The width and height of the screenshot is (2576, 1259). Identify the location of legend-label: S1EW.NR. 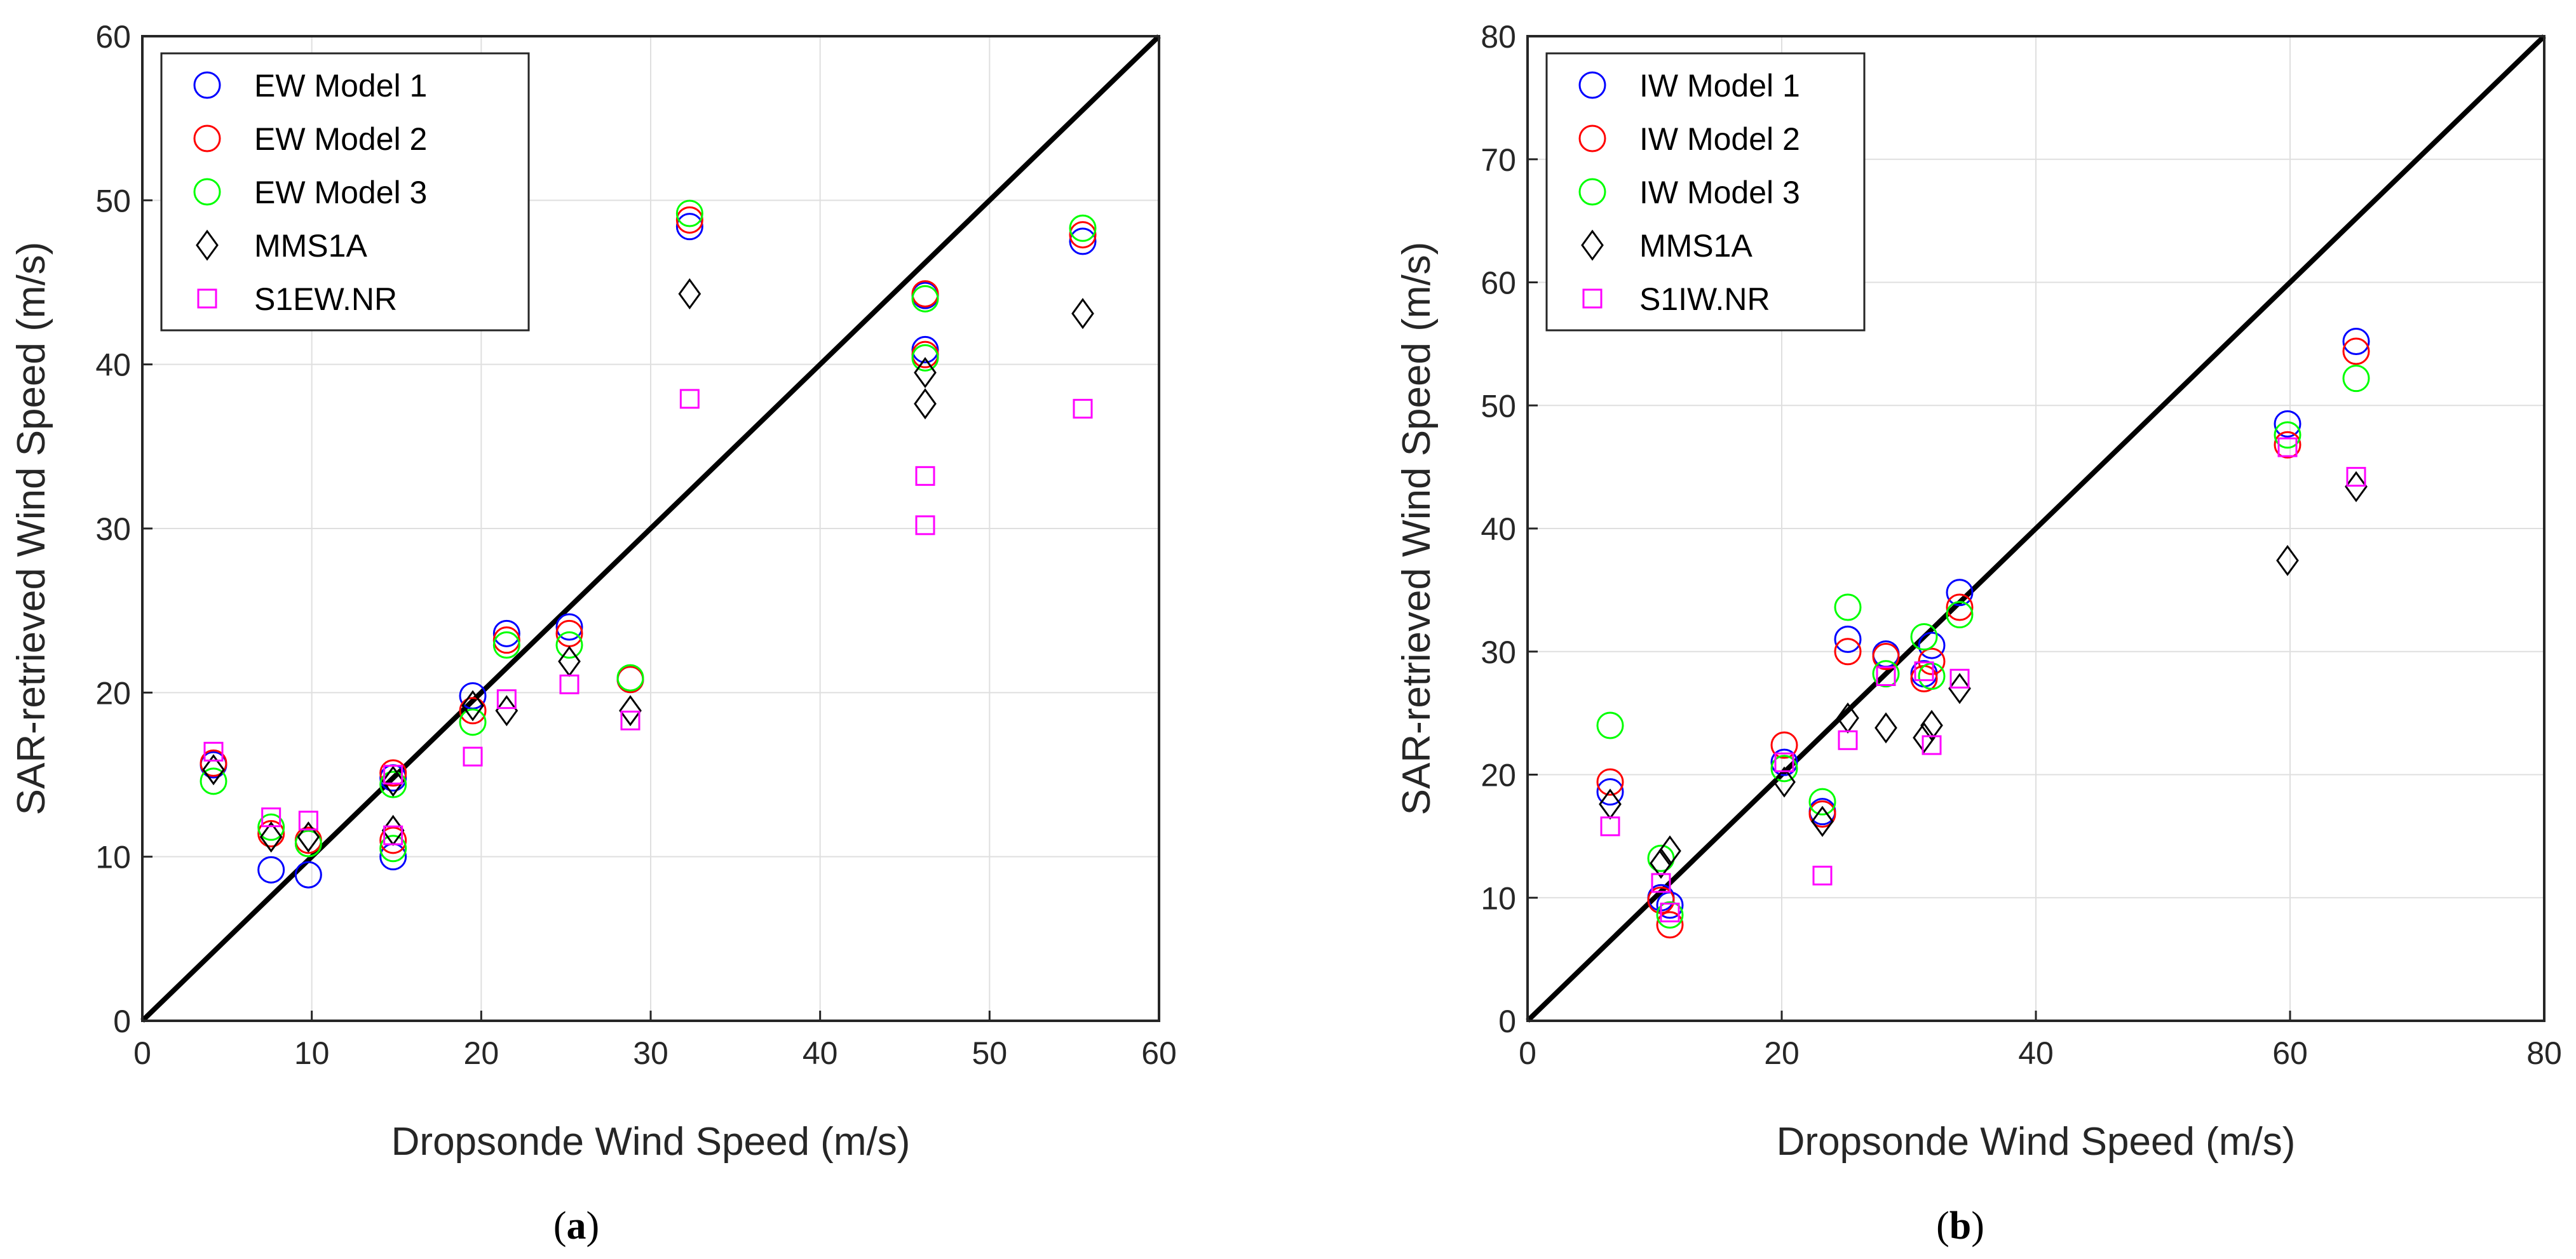
(325, 299).